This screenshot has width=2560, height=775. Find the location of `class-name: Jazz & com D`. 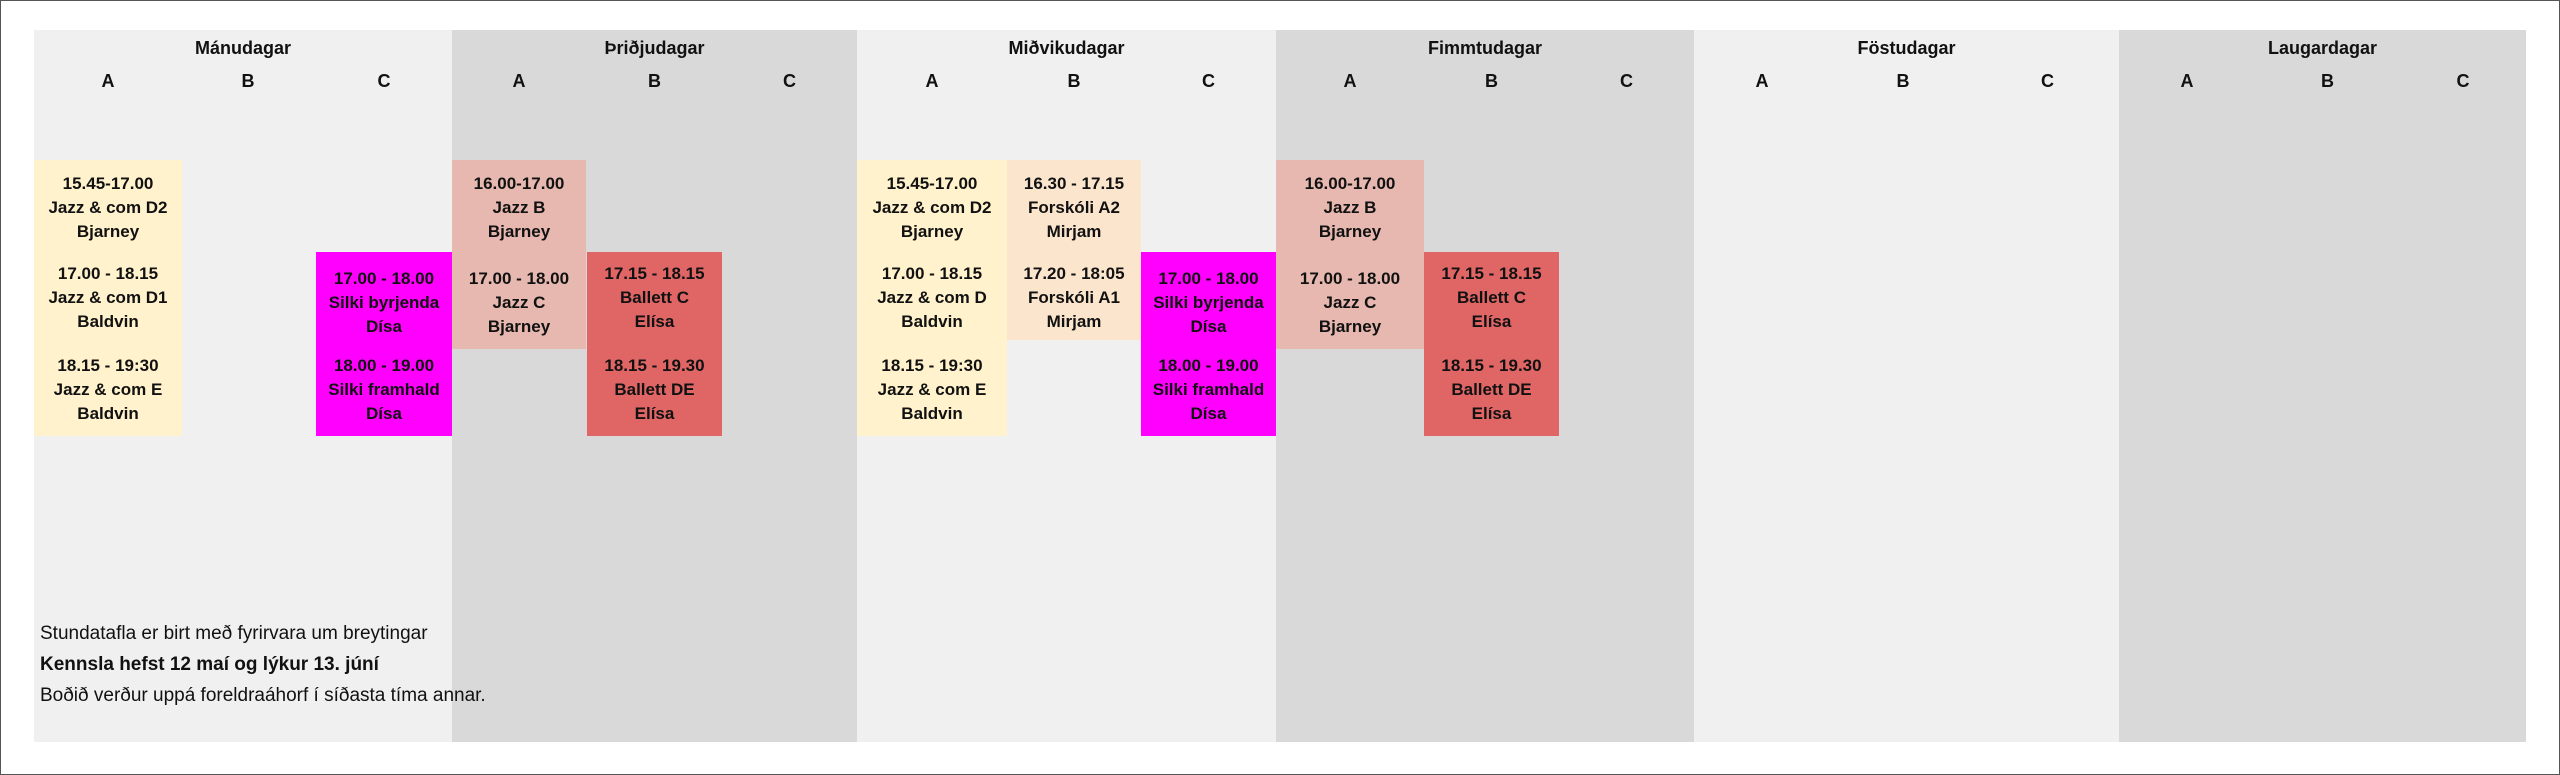

class-name: Jazz & com D is located at coordinates (932, 297).